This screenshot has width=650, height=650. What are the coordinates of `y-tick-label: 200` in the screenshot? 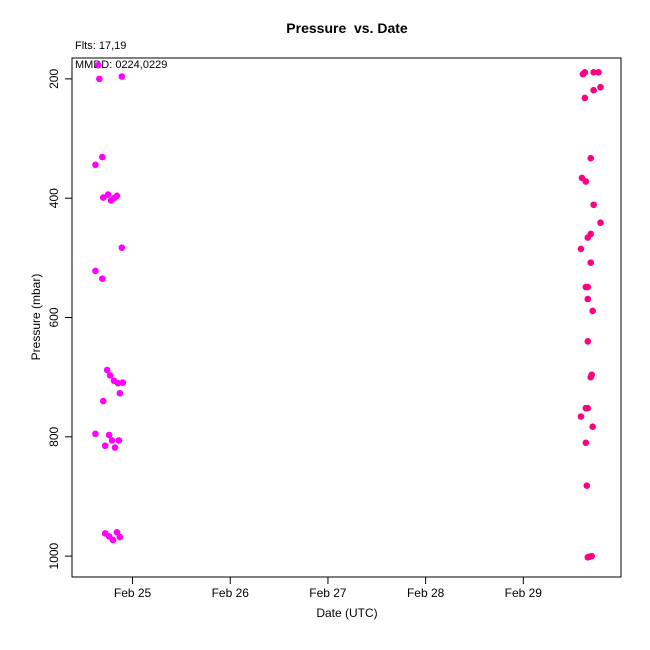 It's located at (54, 79).